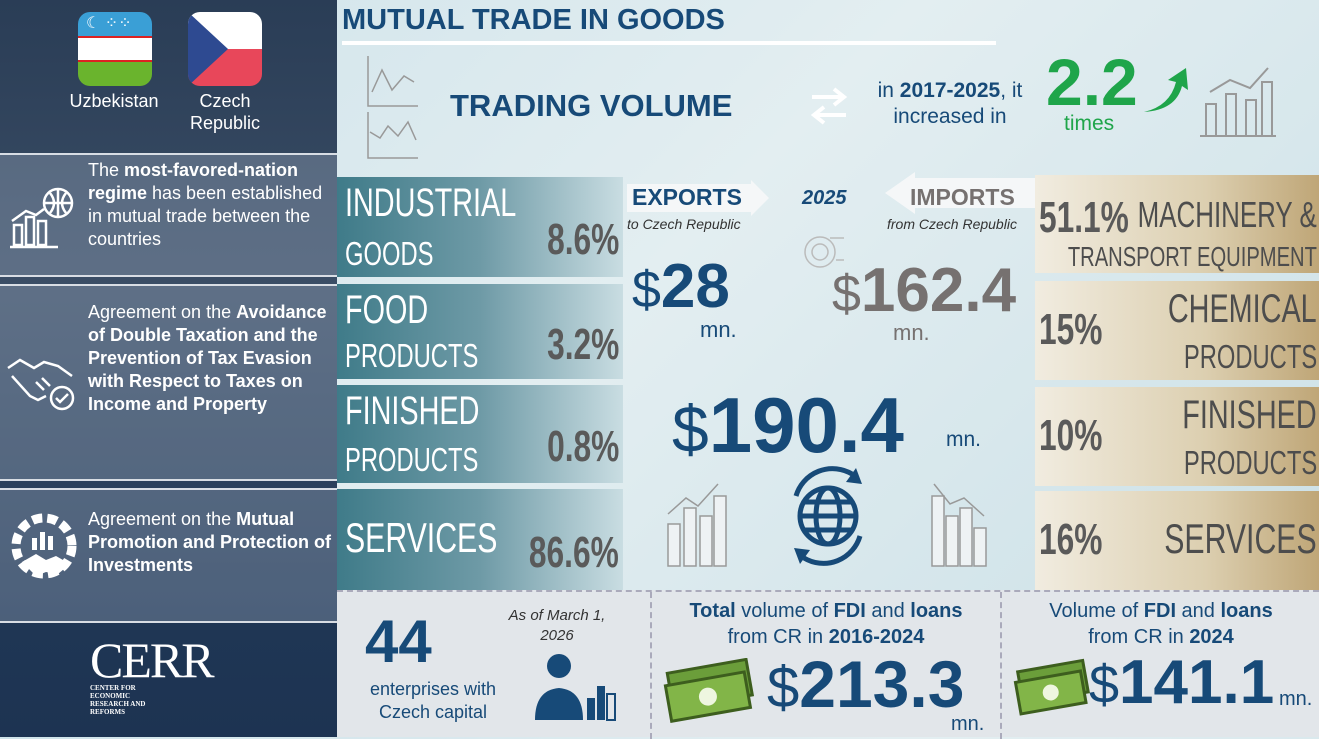  What do you see at coordinates (959, 525) in the screenshot?
I see `decline-bars-icon` at bounding box center [959, 525].